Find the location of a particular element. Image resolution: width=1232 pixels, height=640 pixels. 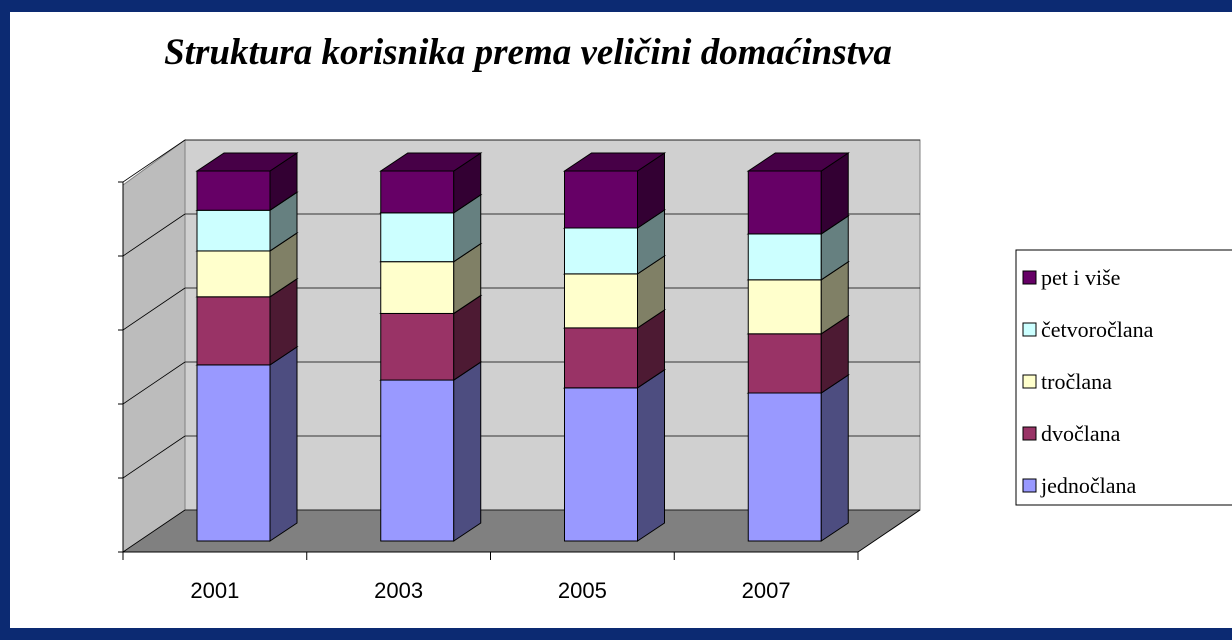

x-tick-label: 2005 is located at coordinates (582, 590).